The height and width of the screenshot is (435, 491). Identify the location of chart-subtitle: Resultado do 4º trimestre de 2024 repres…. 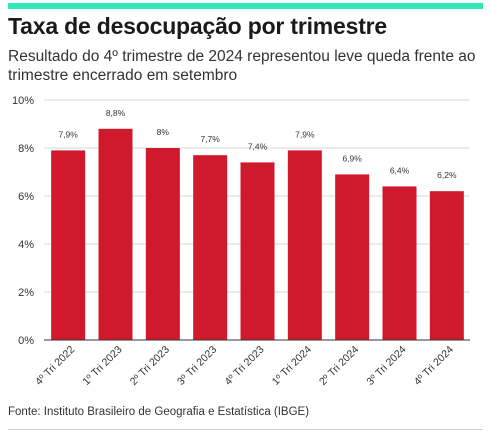
(242, 66).